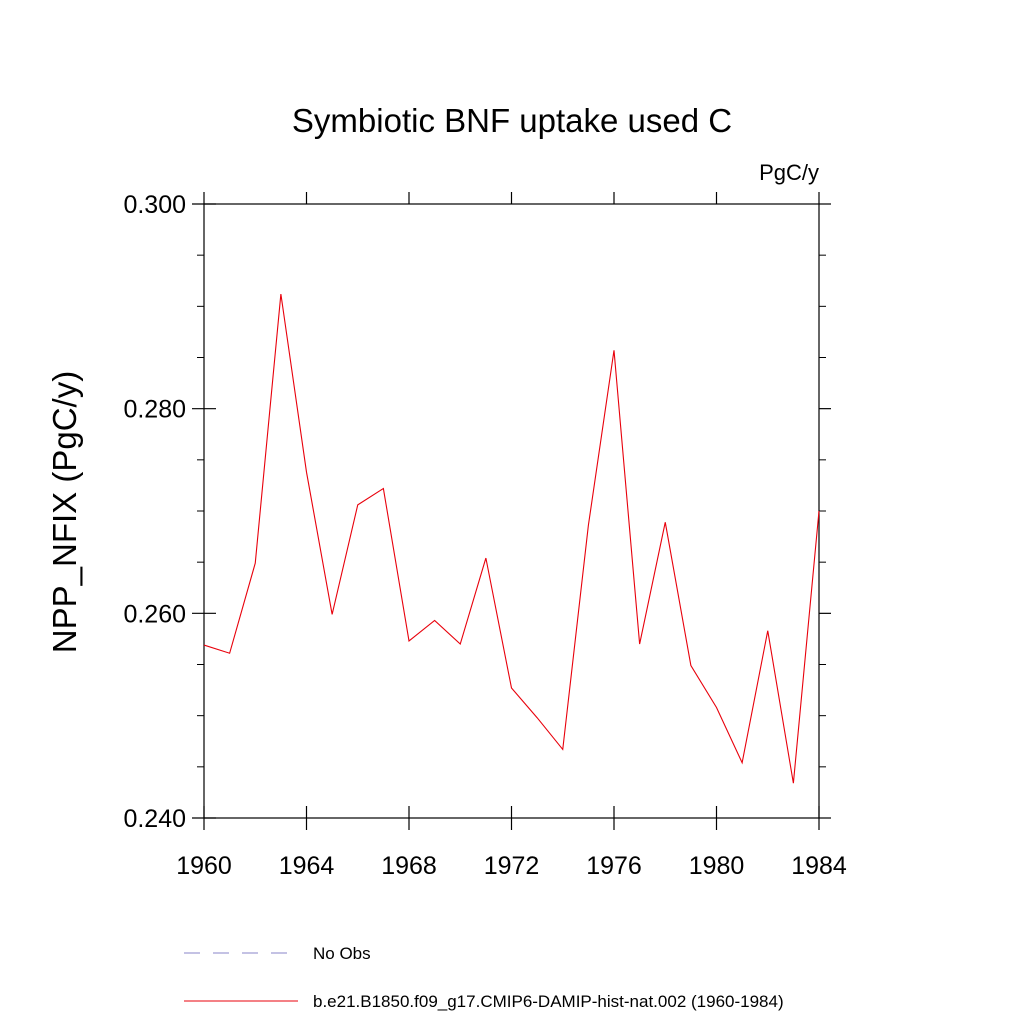 This screenshot has height=1024, width=1024. What do you see at coordinates (154, 614) in the screenshot?
I see `y-tick-label: 0.260` at bounding box center [154, 614].